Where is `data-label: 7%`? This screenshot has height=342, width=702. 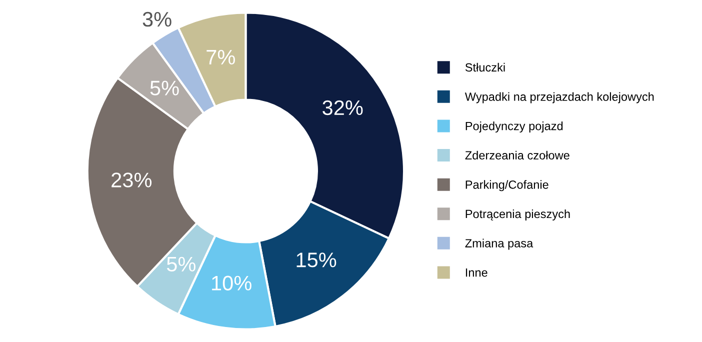
data-label: 7% is located at coordinates (220, 57).